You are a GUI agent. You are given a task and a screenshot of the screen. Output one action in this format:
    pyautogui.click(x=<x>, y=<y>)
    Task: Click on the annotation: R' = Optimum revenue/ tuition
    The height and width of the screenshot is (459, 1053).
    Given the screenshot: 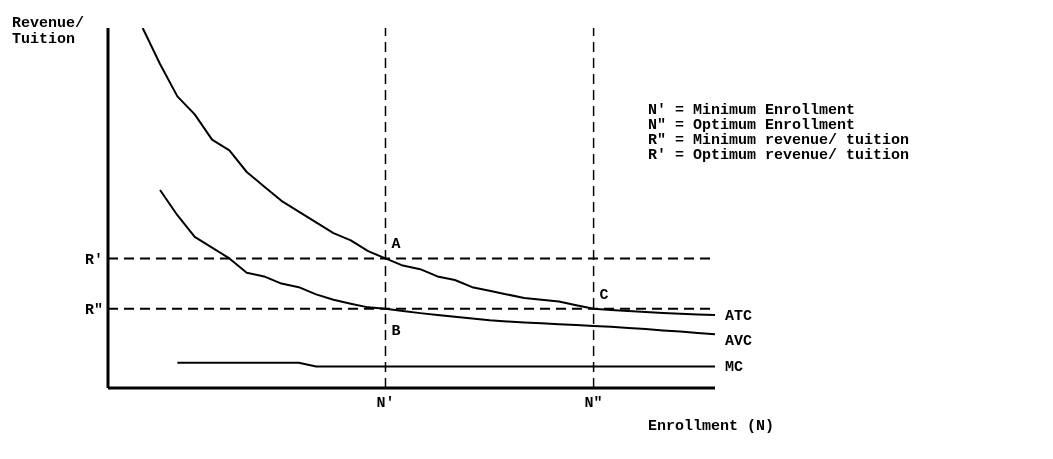 What is the action you would take?
    pyautogui.click(x=779, y=155)
    